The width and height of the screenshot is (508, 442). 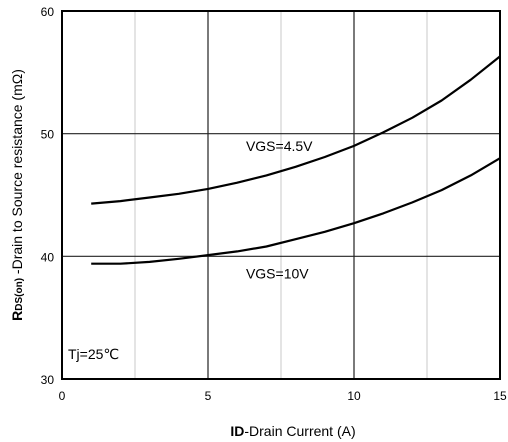 What do you see at coordinates (48, 135) in the screenshot?
I see `y-tick-label: 50` at bounding box center [48, 135].